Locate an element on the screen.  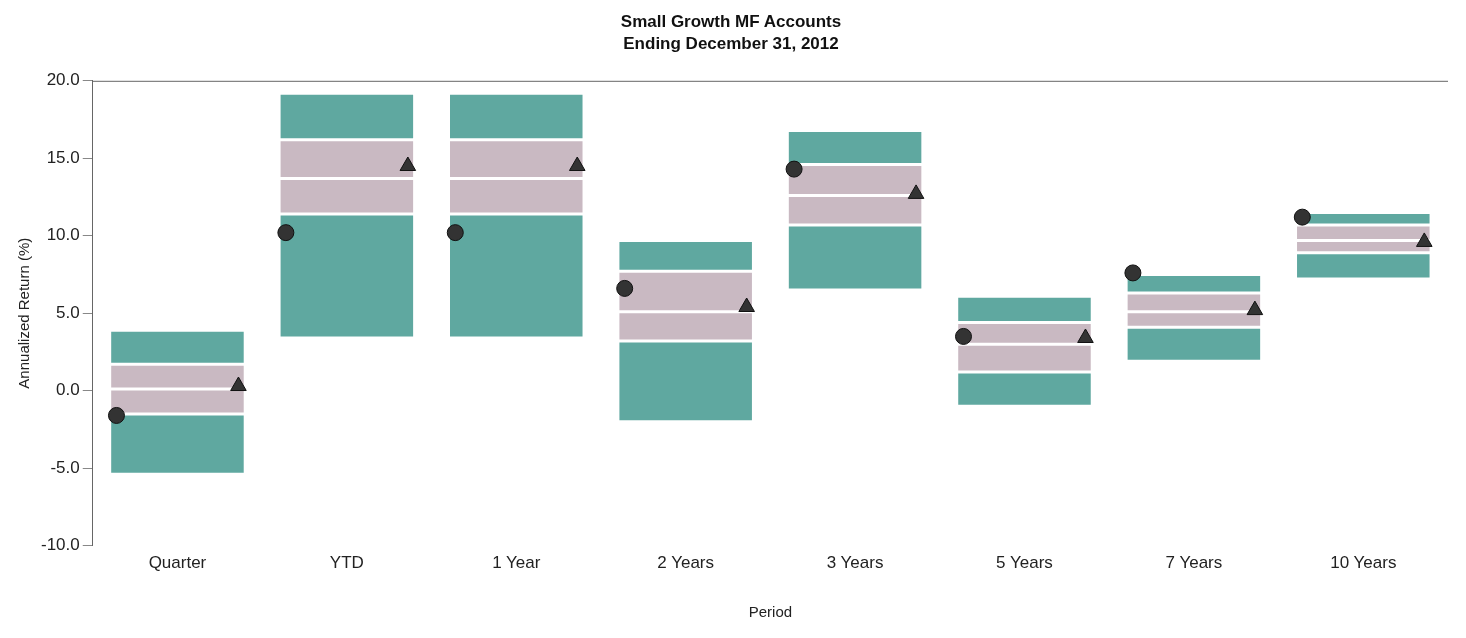
y-tick-label: 5.0 is located at coordinates (68, 312).